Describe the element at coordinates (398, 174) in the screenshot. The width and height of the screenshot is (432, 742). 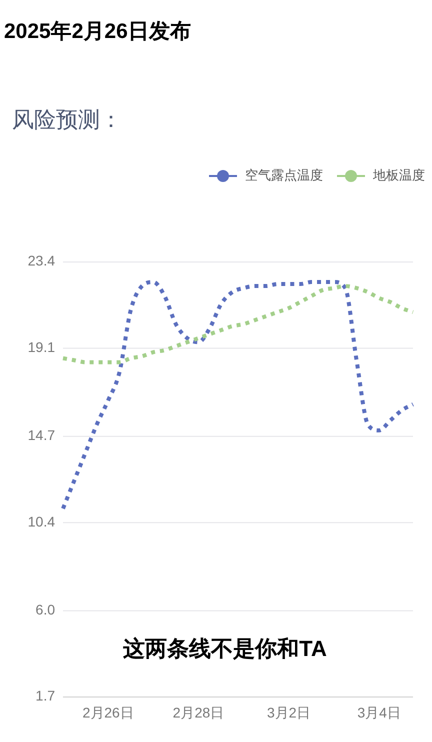
I see `legend-label: 地板温度` at that location.